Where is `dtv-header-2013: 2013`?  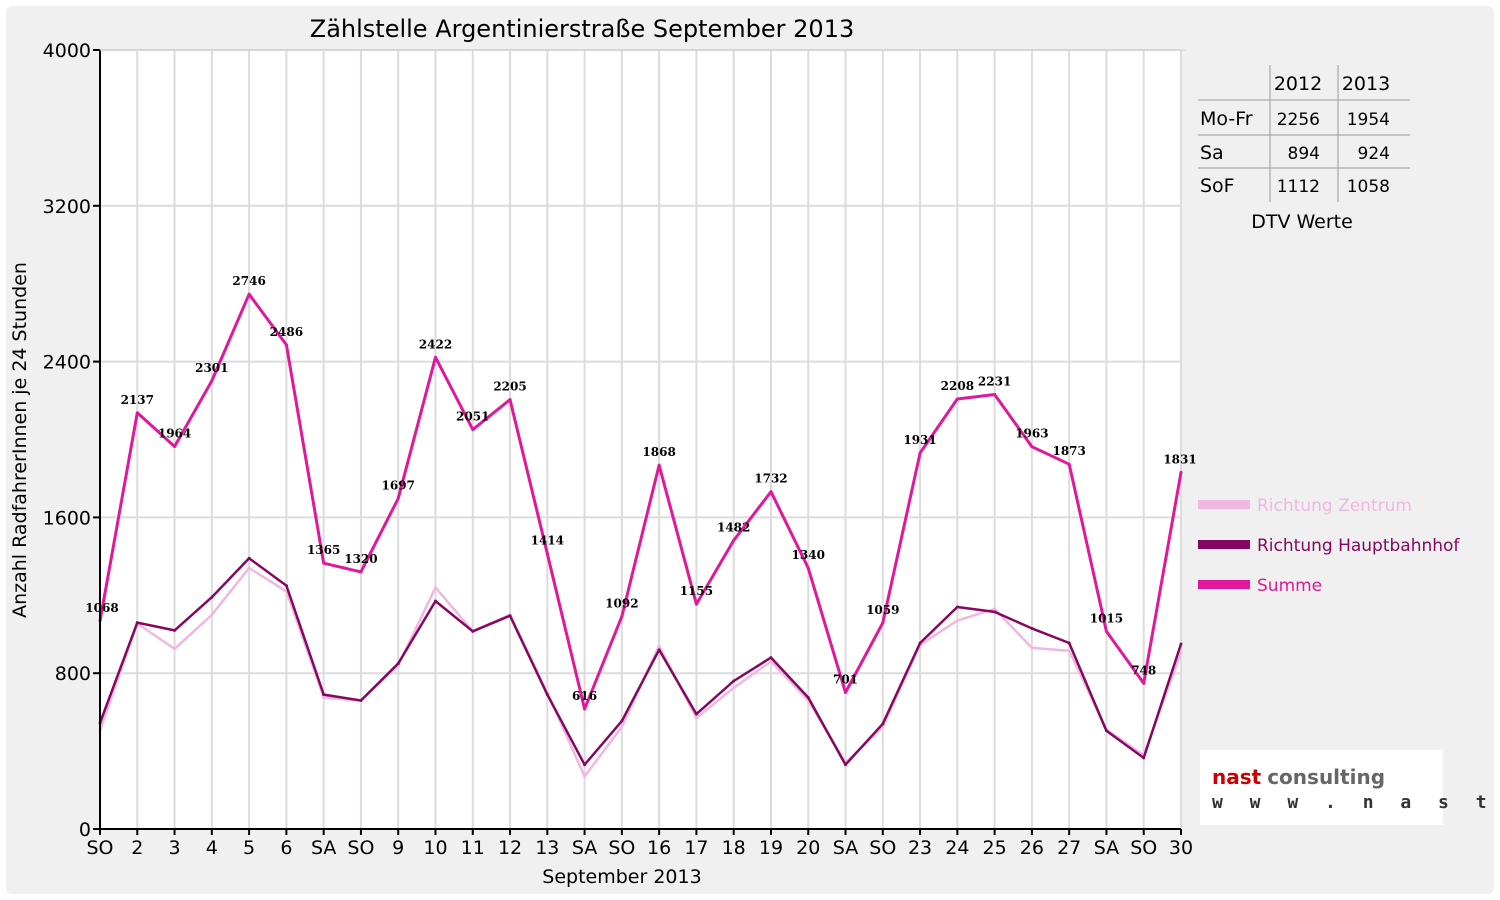
dtv-header-2013: 2013 is located at coordinates (1366, 84).